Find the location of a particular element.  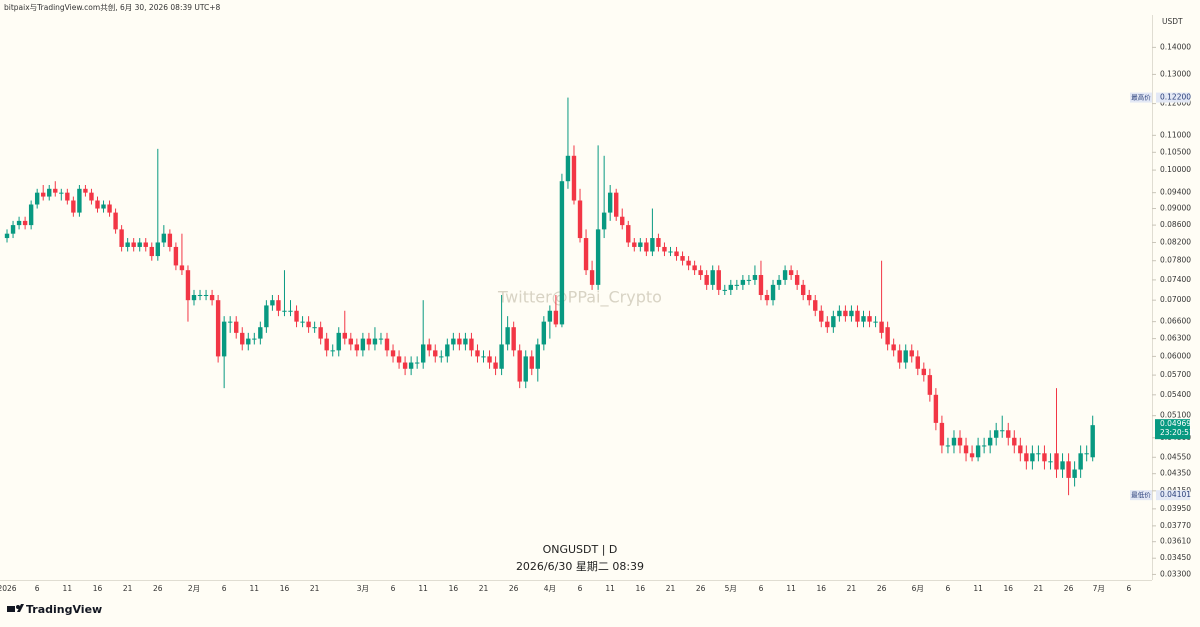

x-tick-label: 11 is located at coordinates (978, 588).